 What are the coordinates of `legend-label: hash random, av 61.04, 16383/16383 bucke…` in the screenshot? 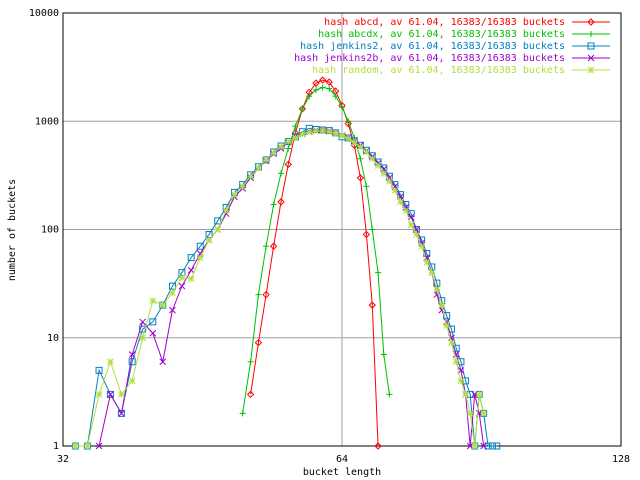 It's located at (438, 70).